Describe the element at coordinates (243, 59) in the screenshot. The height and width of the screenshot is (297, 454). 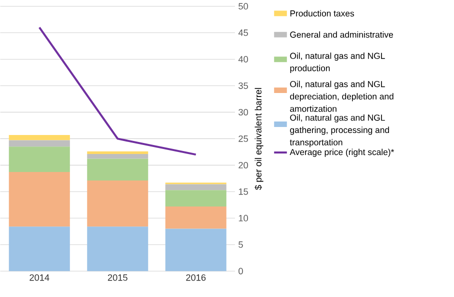
I see `y-tick-label: 40` at that location.